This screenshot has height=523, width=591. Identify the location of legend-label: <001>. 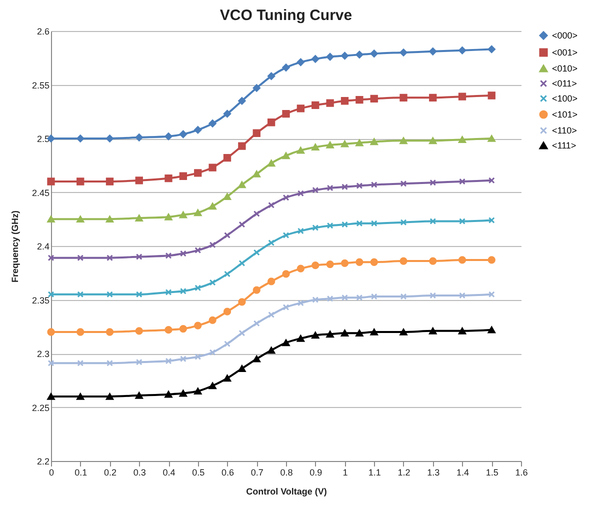
(565, 53).